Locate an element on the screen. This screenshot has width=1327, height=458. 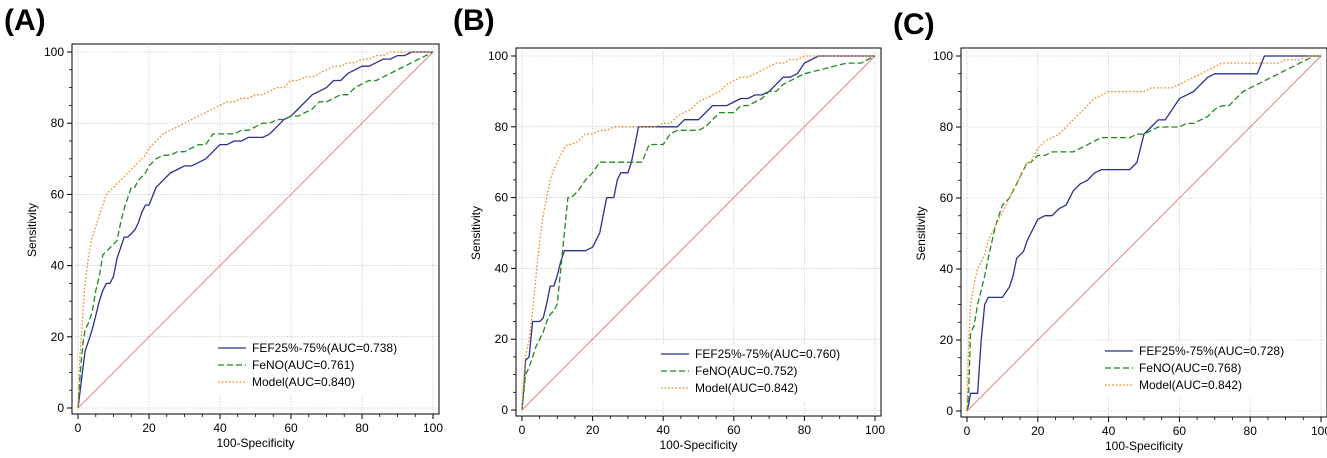
panel-label: (B) is located at coordinates (474, 20).